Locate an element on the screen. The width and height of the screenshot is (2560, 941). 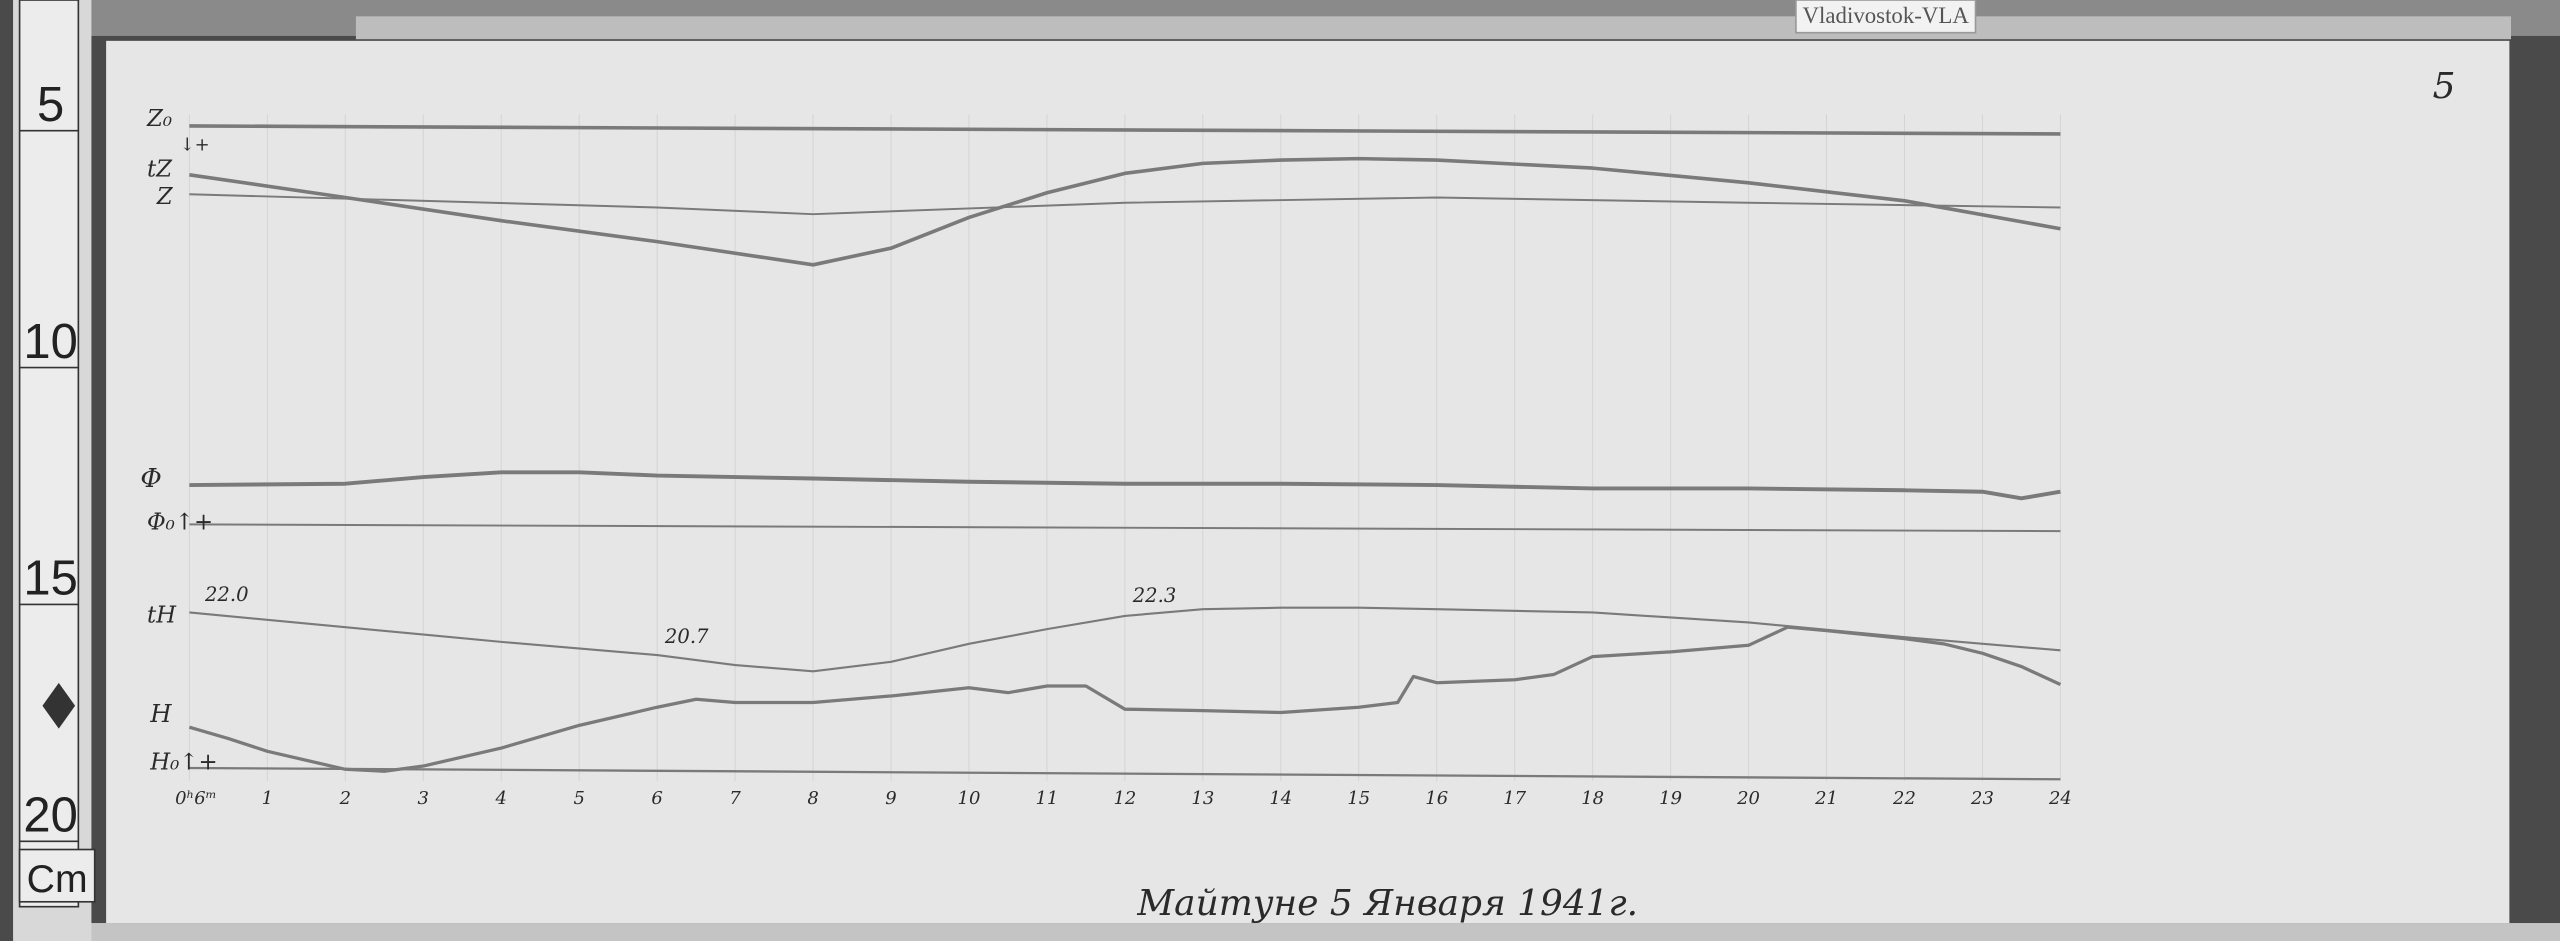
th-annotation: 22.0 is located at coordinates (226, 594).